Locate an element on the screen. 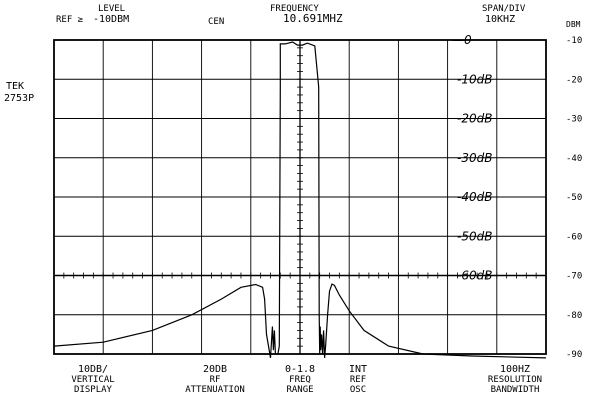  rbw-label-1: RESOLUTION is located at coordinates (515, 380).